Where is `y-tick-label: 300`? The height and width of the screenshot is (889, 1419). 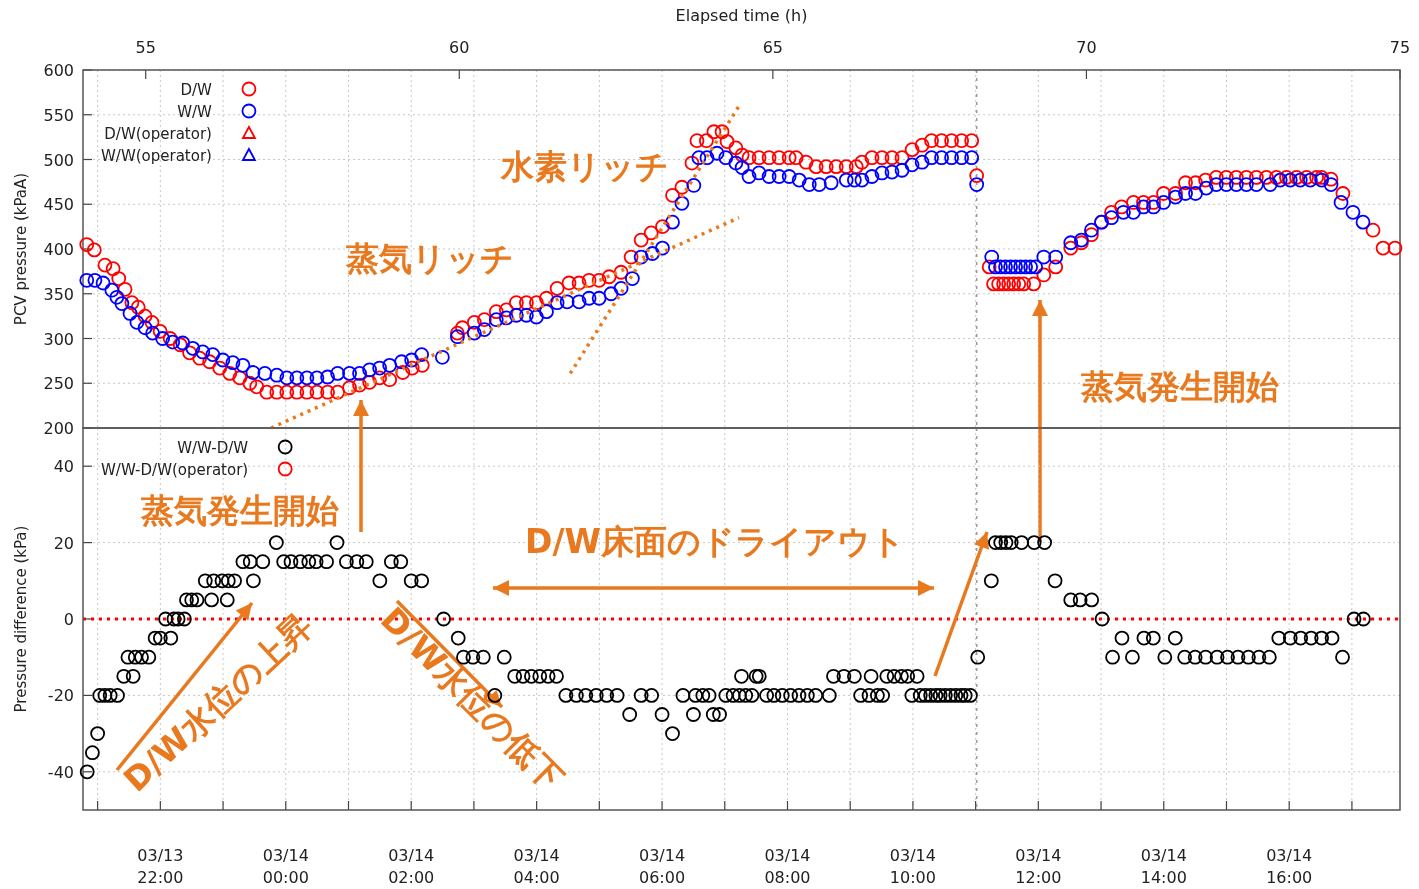 y-tick-label: 300 is located at coordinates (58, 339).